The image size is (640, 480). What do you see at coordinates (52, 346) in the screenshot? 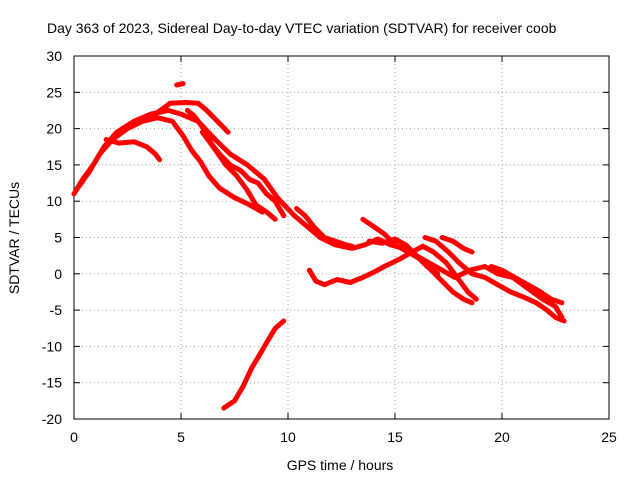
I see `y-tick-label: -10` at bounding box center [52, 346].